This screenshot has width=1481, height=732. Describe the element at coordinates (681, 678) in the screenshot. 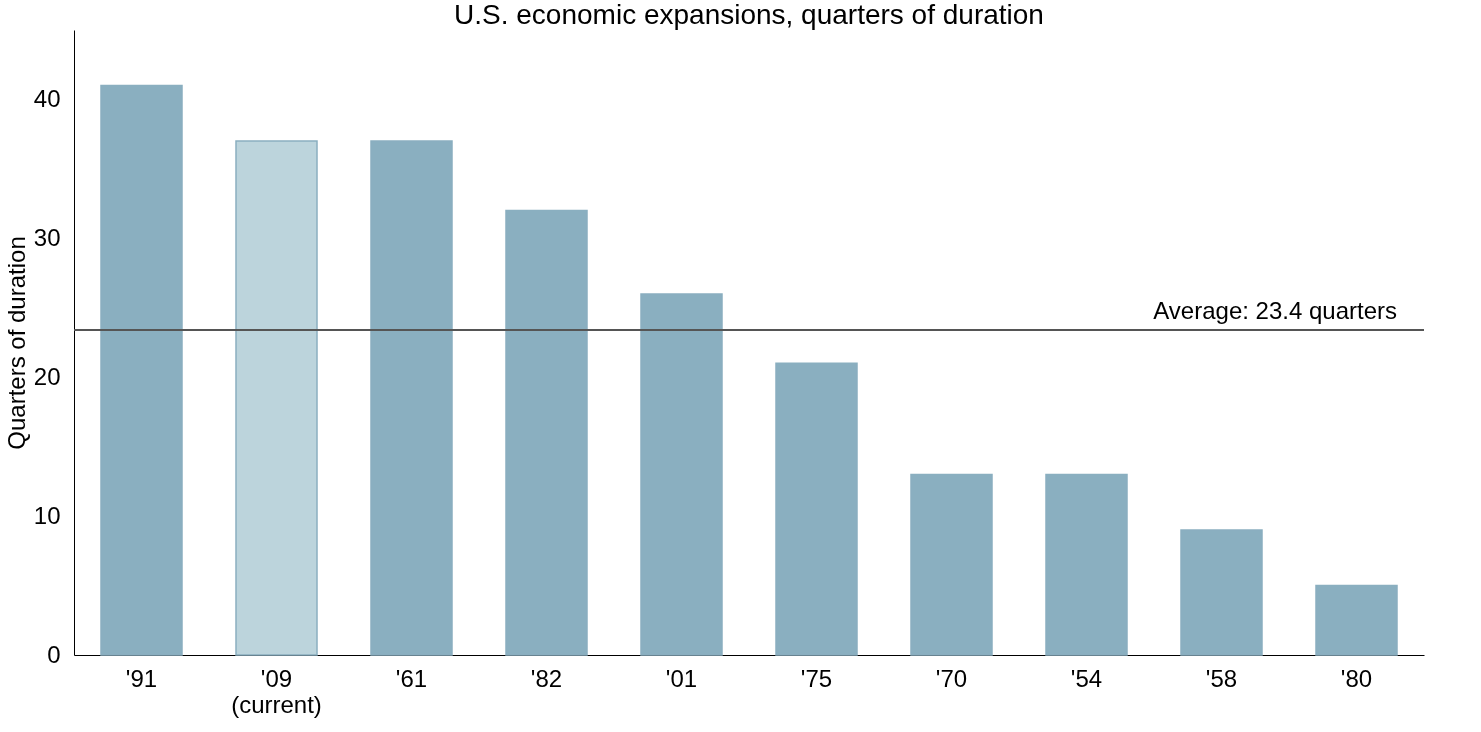

I see `x-tick-label: '01` at that location.